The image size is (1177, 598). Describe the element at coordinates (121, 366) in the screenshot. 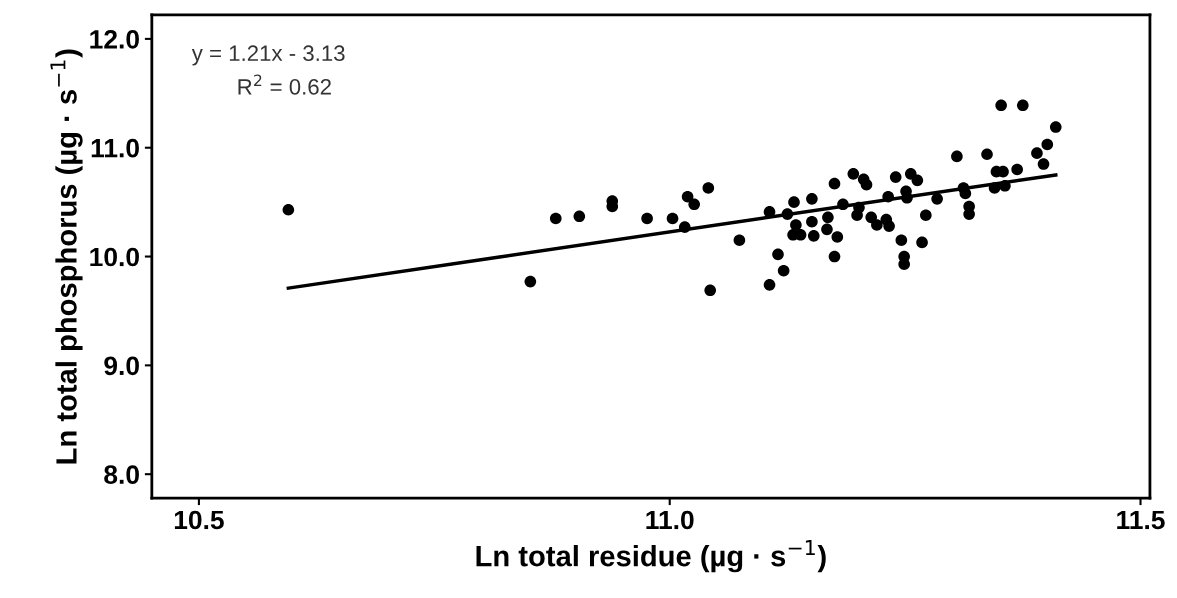

I see `y-tick-label: 9.0` at that location.